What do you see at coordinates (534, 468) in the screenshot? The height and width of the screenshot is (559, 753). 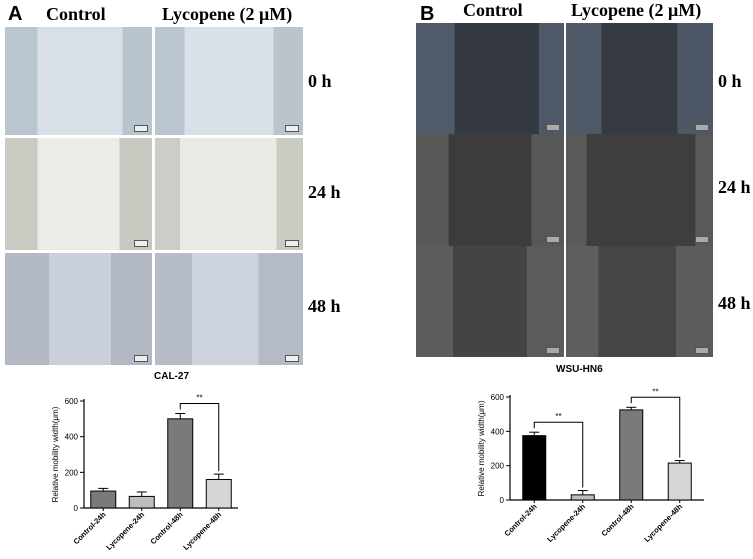 I see `chart-b-bar-control-24h` at bounding box center [534, 468].